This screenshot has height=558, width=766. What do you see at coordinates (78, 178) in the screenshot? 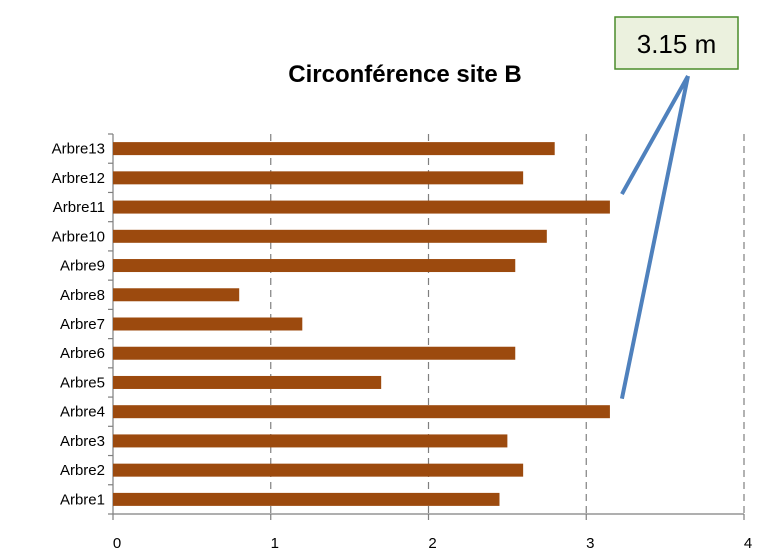
I see `category-label: Arbre 12` at bounding box center [78, 178].